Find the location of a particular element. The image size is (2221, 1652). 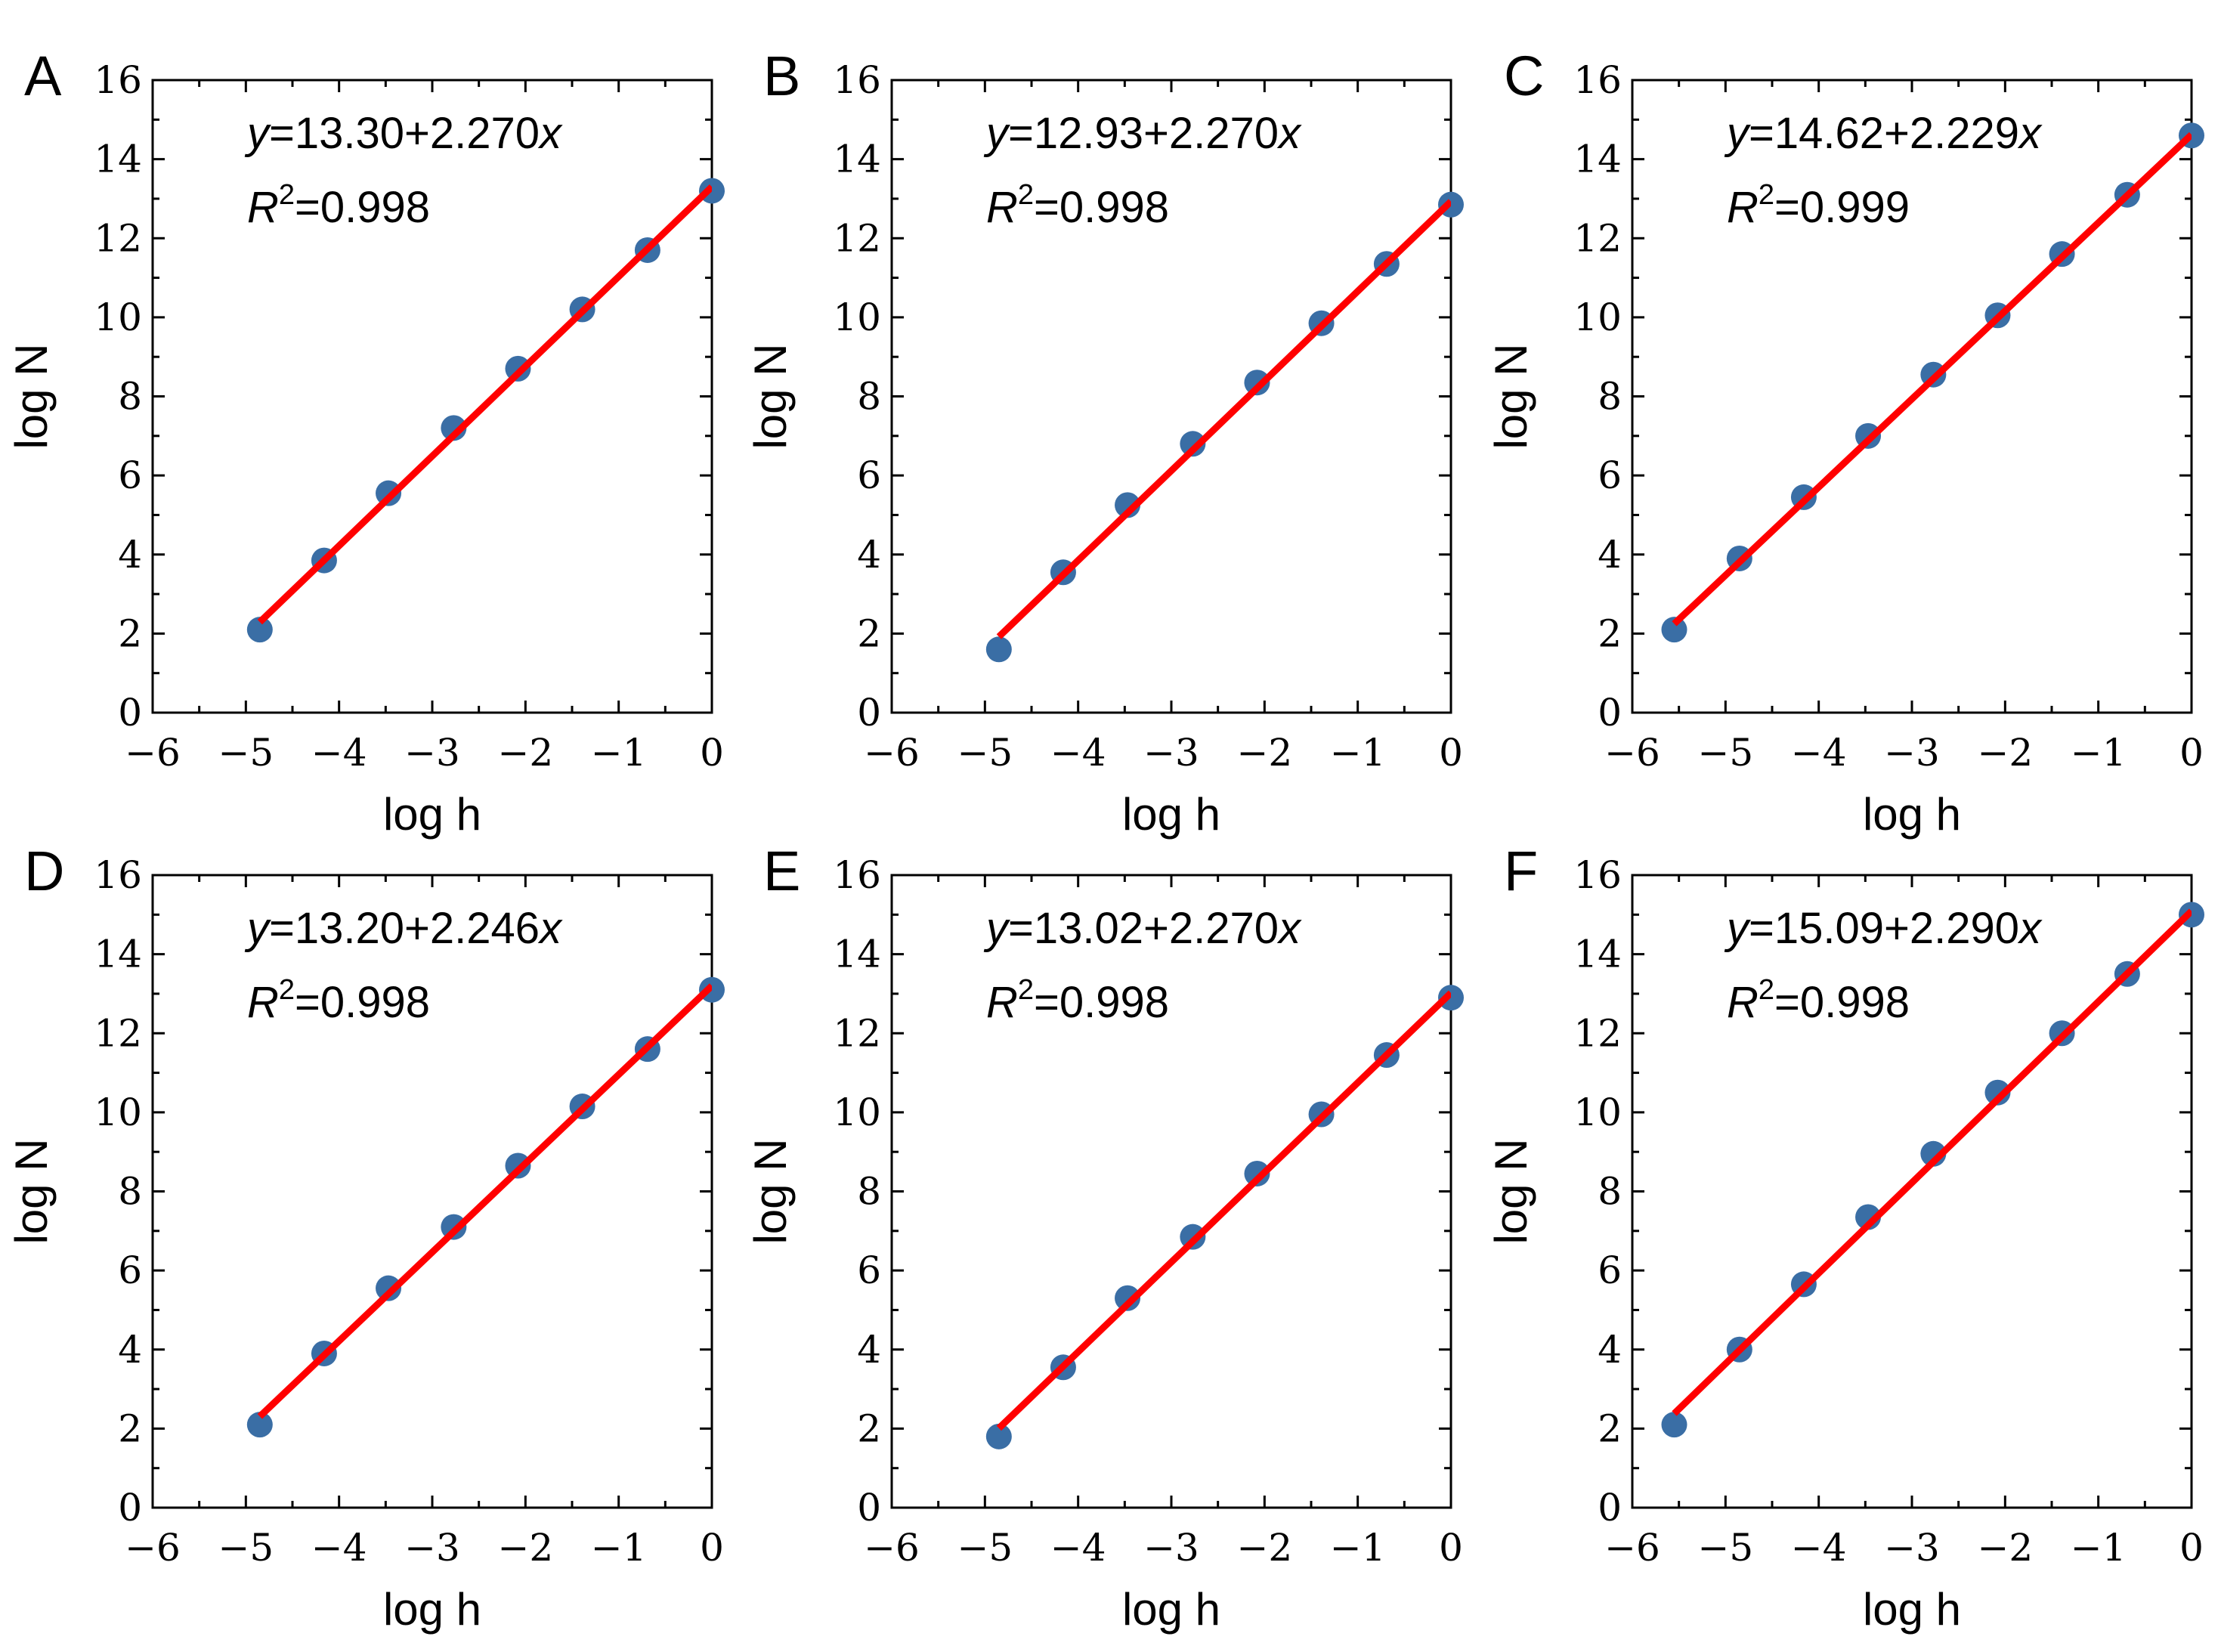

fit-equation: y=13.20+2.246x is located at coordinates (403, 928).